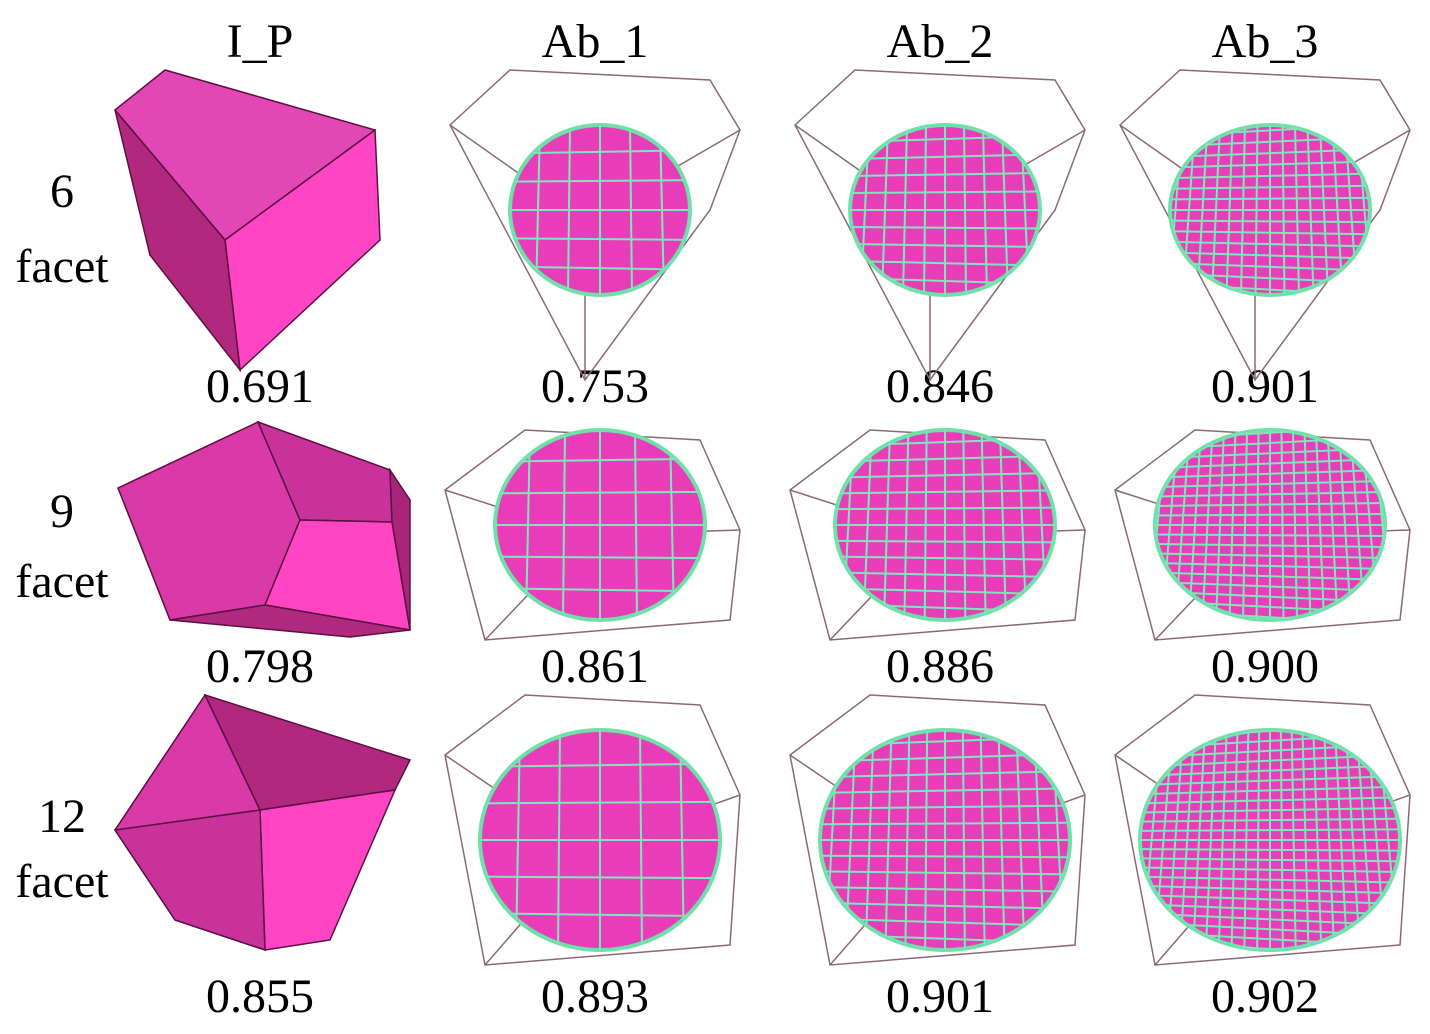 This screenshot has height=1034, width=1430. What do you see at coordinates (595, 41) in the screenshot?
I see `column-header: Ab_1` at bounding box center [595, 41].